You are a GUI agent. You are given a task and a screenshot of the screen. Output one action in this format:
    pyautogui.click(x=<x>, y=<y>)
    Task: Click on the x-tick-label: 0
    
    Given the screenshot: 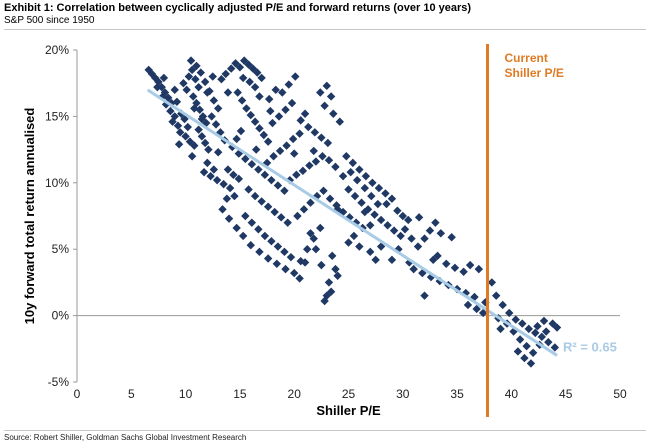 What is the action you would take?
    pyautogui.click(x=77, y=394)
    